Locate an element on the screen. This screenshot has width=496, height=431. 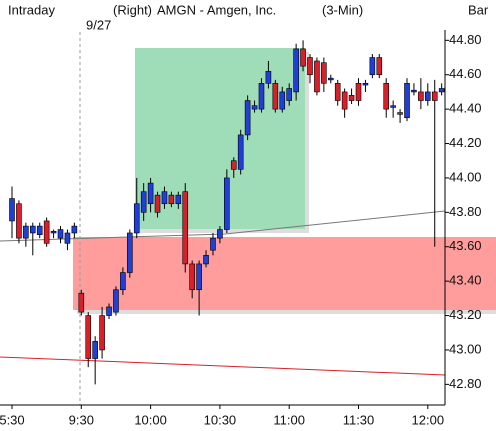
y-tick-label: 43.20 is located at coordinates (465, 314).